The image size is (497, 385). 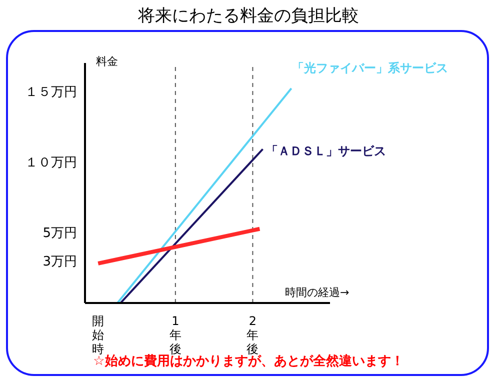 I want to click on series-label: 「ＡＤＳＬ」サービス, so click(x=326, y=151).